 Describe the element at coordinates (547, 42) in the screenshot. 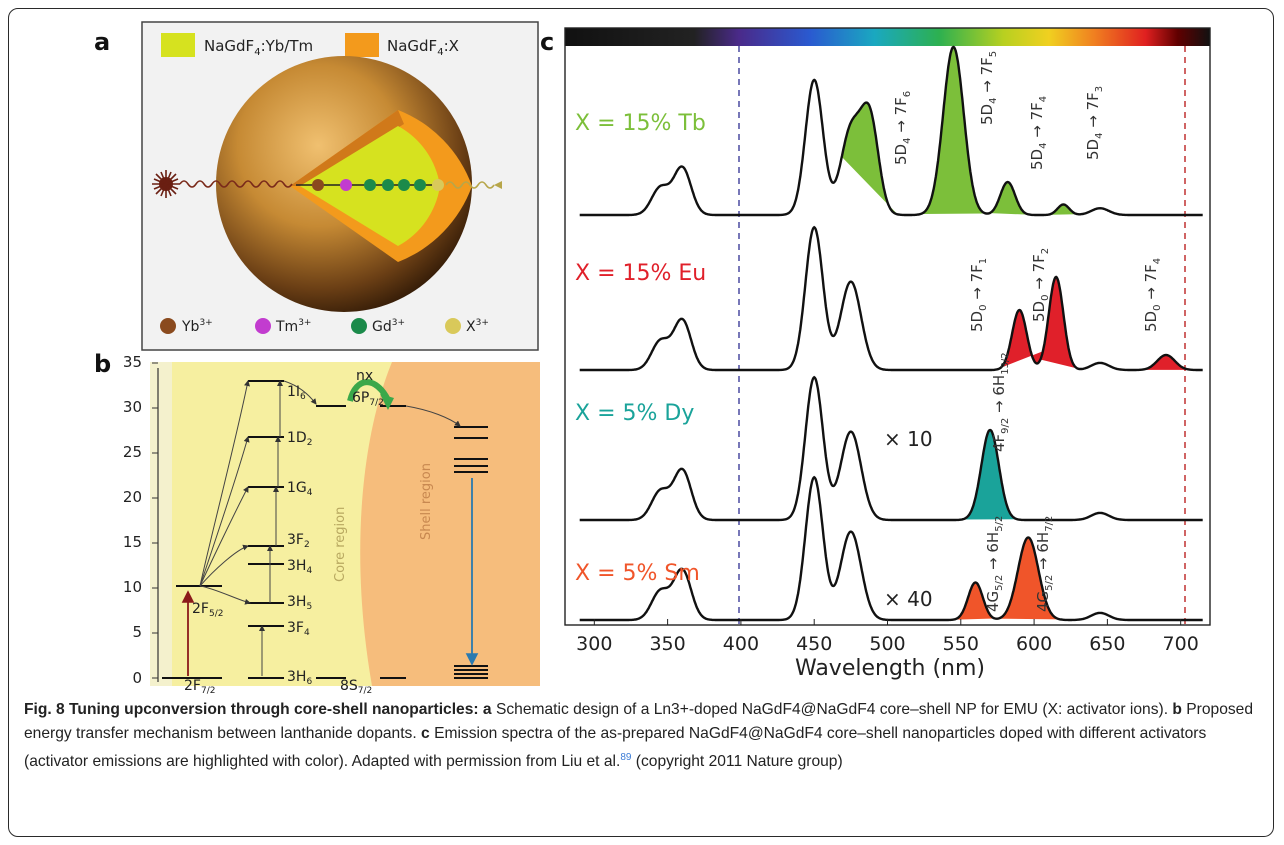

I see `panel-c-label: c` at that location.